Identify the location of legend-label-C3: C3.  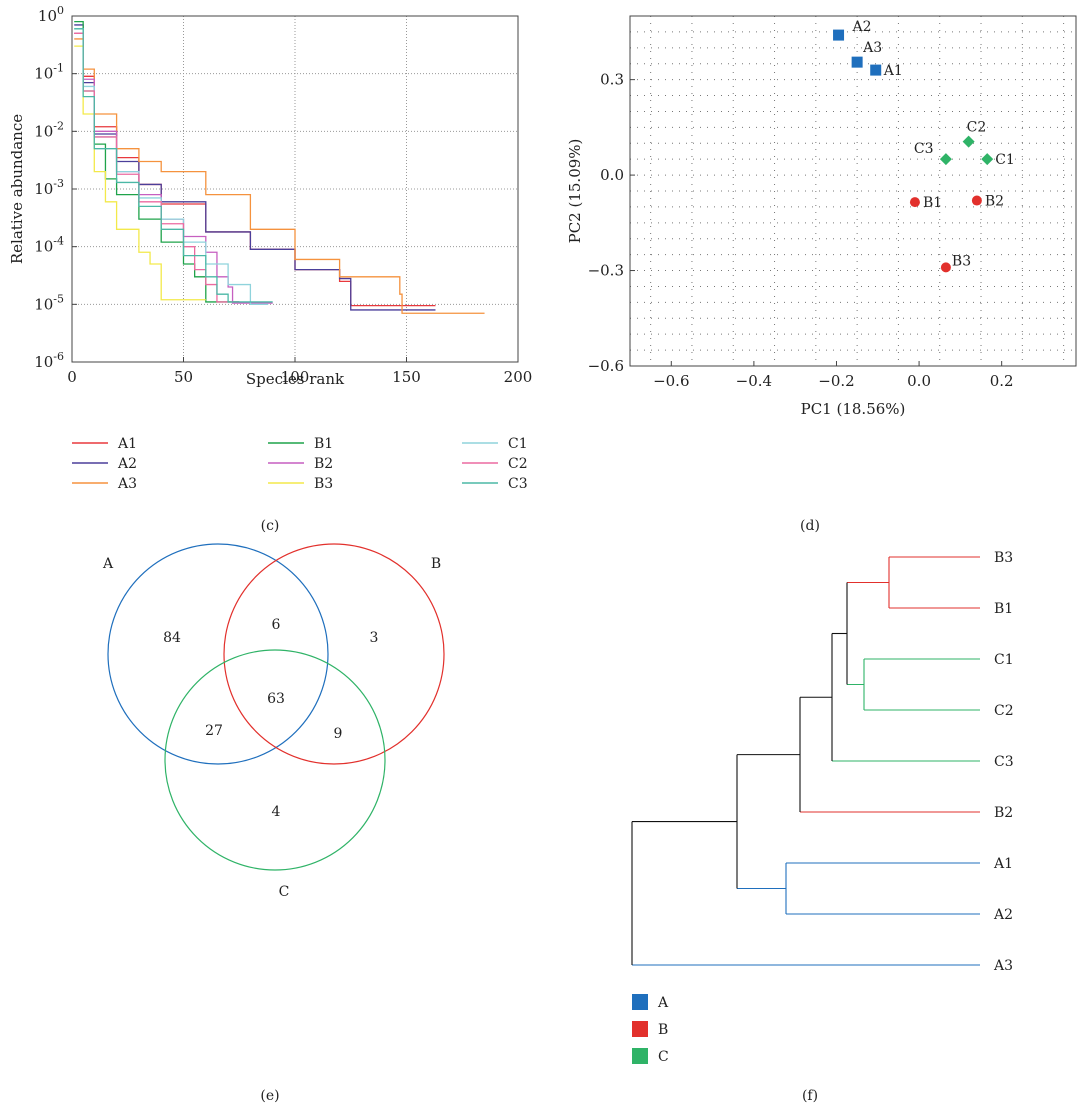
(518, 484).